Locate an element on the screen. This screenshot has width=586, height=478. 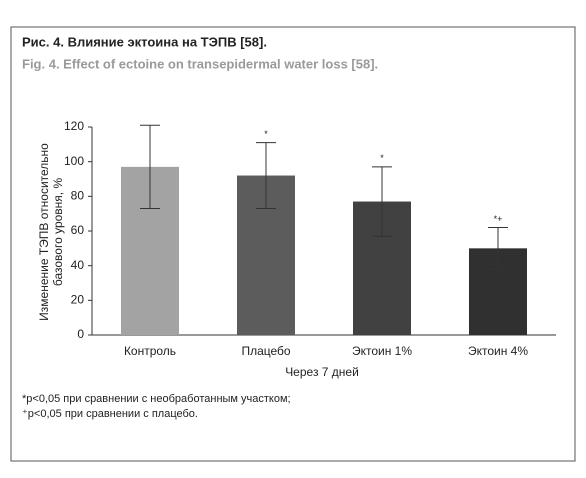
x-tick-label: Эктоин 1% is located at coordinates (382, 351).